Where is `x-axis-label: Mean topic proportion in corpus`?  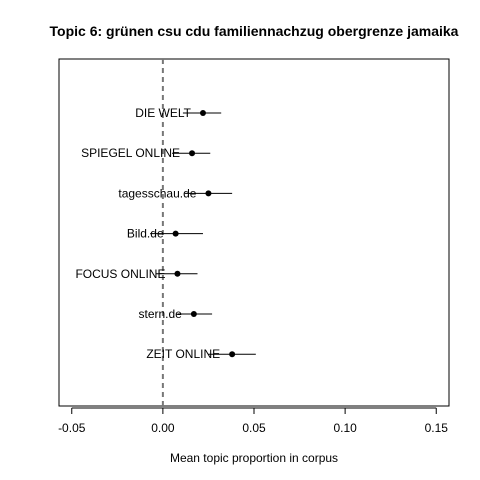
x-axis-label: Mean topic proportion in corpus is located at coordinates (254, 458).